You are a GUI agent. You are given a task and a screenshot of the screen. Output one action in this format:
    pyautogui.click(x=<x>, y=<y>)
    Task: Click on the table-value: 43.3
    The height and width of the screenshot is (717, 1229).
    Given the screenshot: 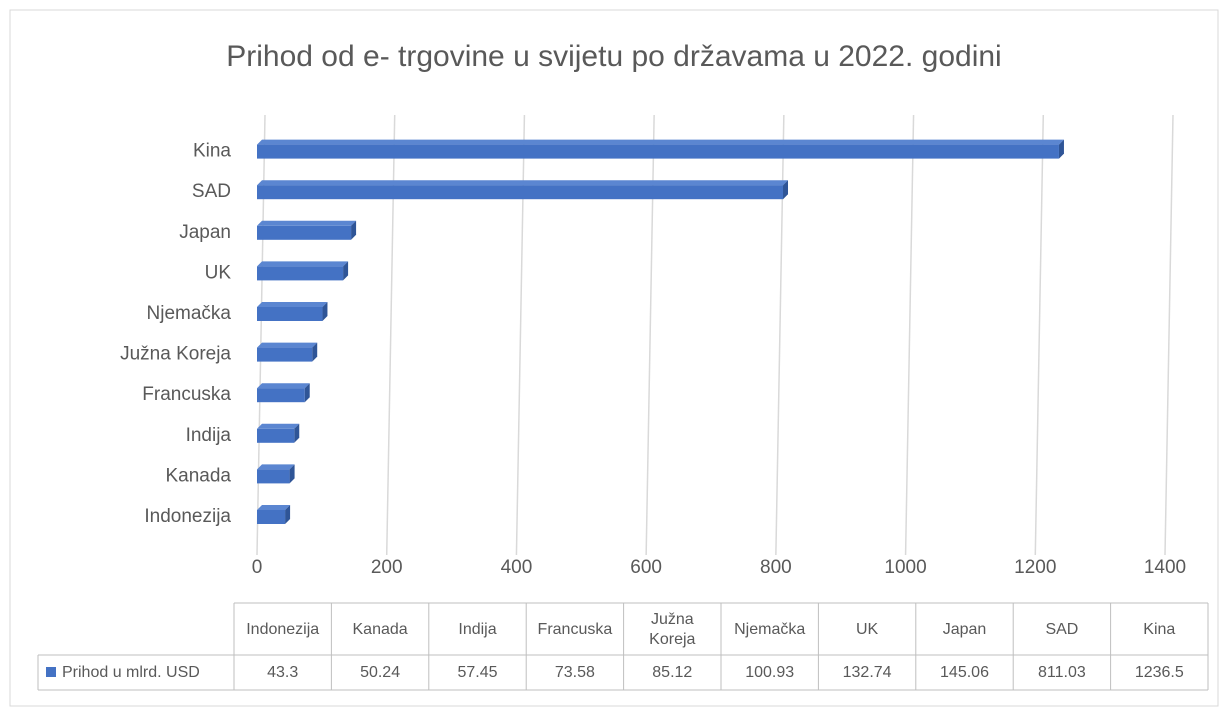 What is the action you would take?
    pyautogui.click(x=282, y=672)
    